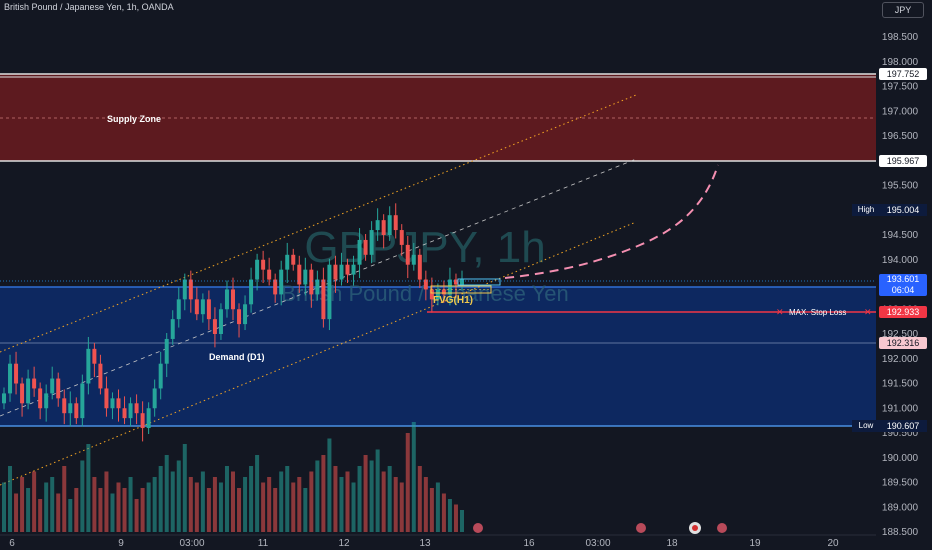  What do you see at coordinates (651, 312) in the screenshot?
I see `stop-loss: ✕ MAX. Stop Loss ✕` at bounding box center [651, 312].